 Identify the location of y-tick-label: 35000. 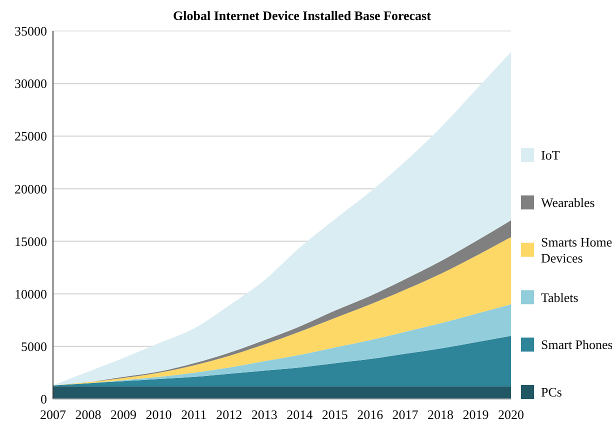
(30, 31).